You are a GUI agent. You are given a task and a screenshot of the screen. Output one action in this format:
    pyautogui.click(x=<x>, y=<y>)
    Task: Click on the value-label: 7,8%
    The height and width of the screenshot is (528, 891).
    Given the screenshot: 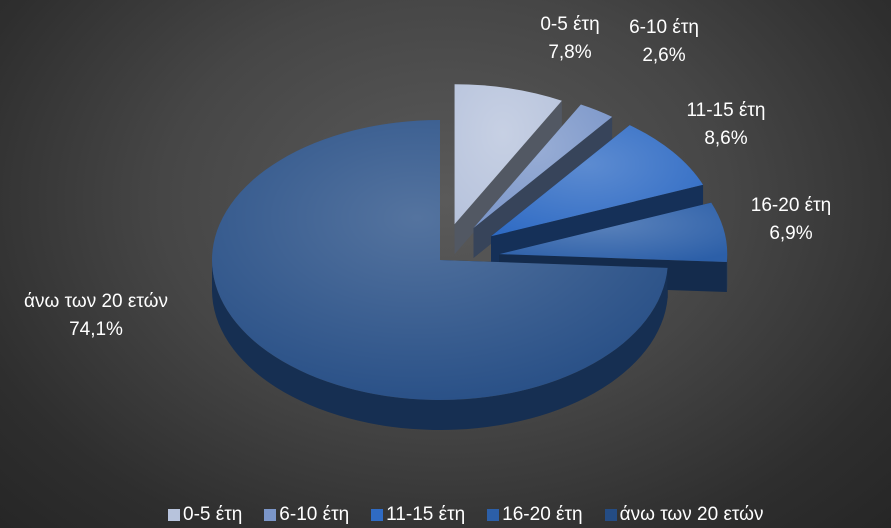 What is the action you would take?
    pyautogui.click(x=570, y=52)
    